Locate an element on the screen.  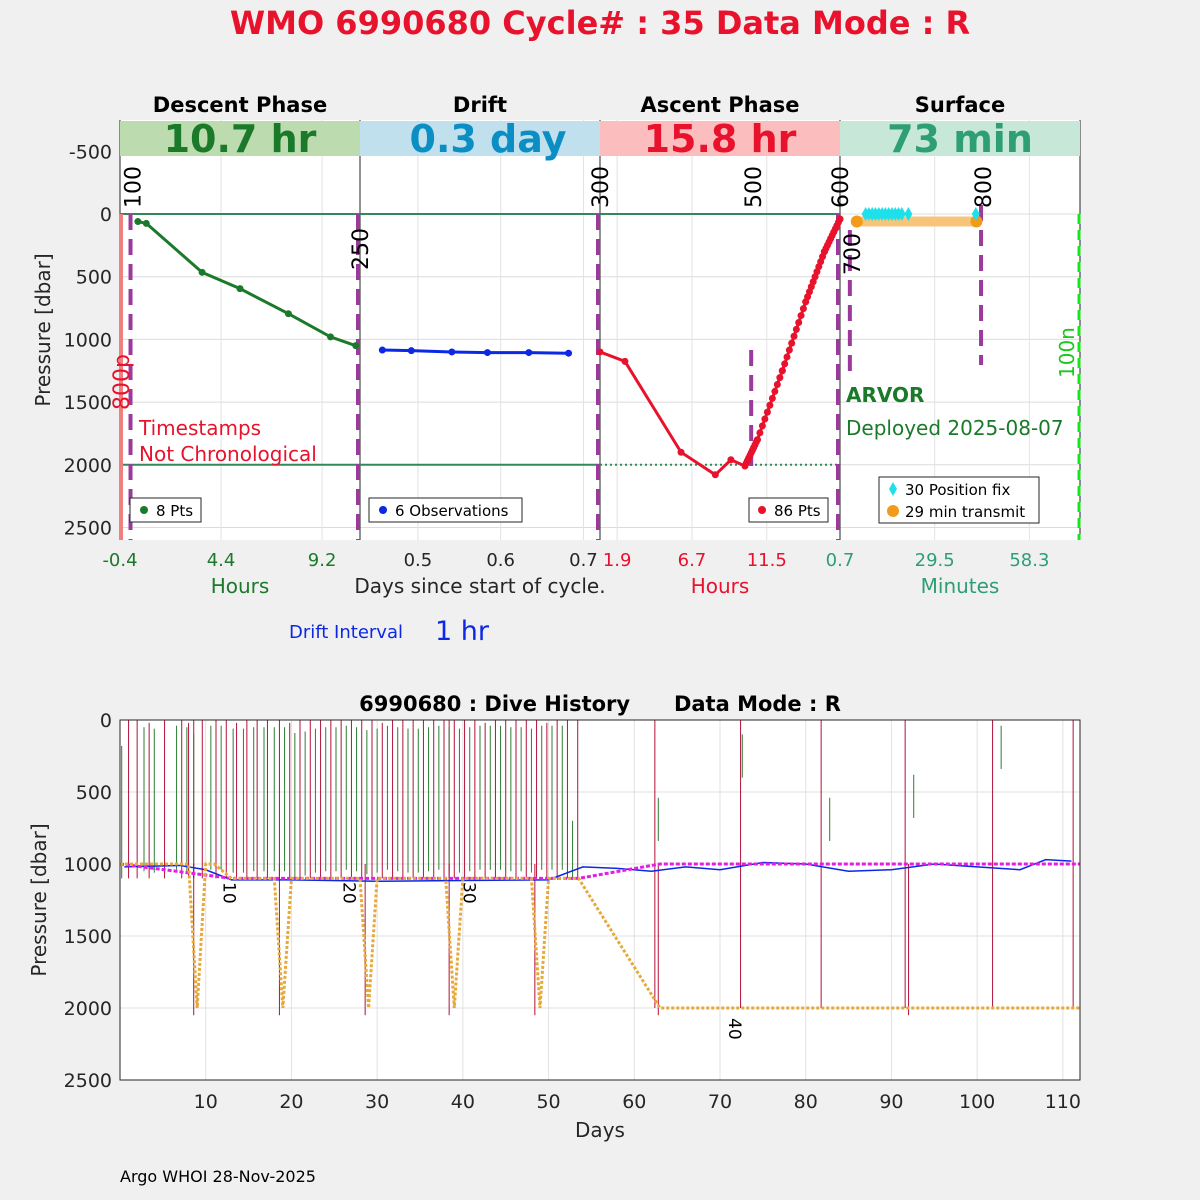
ascent-duration: 15.8 hr is located at coordinates (720, 139).